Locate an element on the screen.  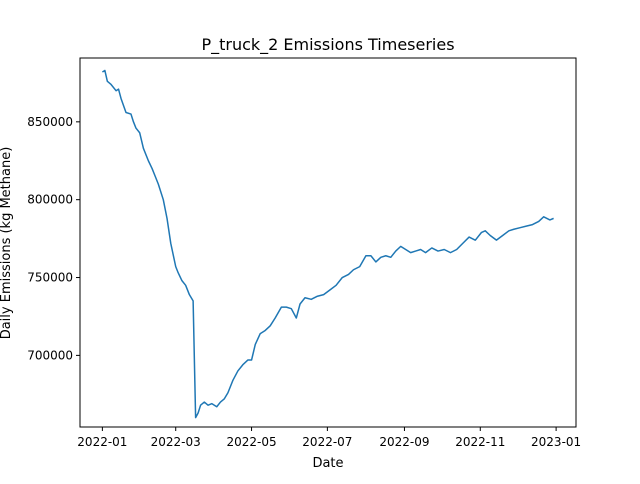
x-axis-label: Date is located at coordinates (327, 463).